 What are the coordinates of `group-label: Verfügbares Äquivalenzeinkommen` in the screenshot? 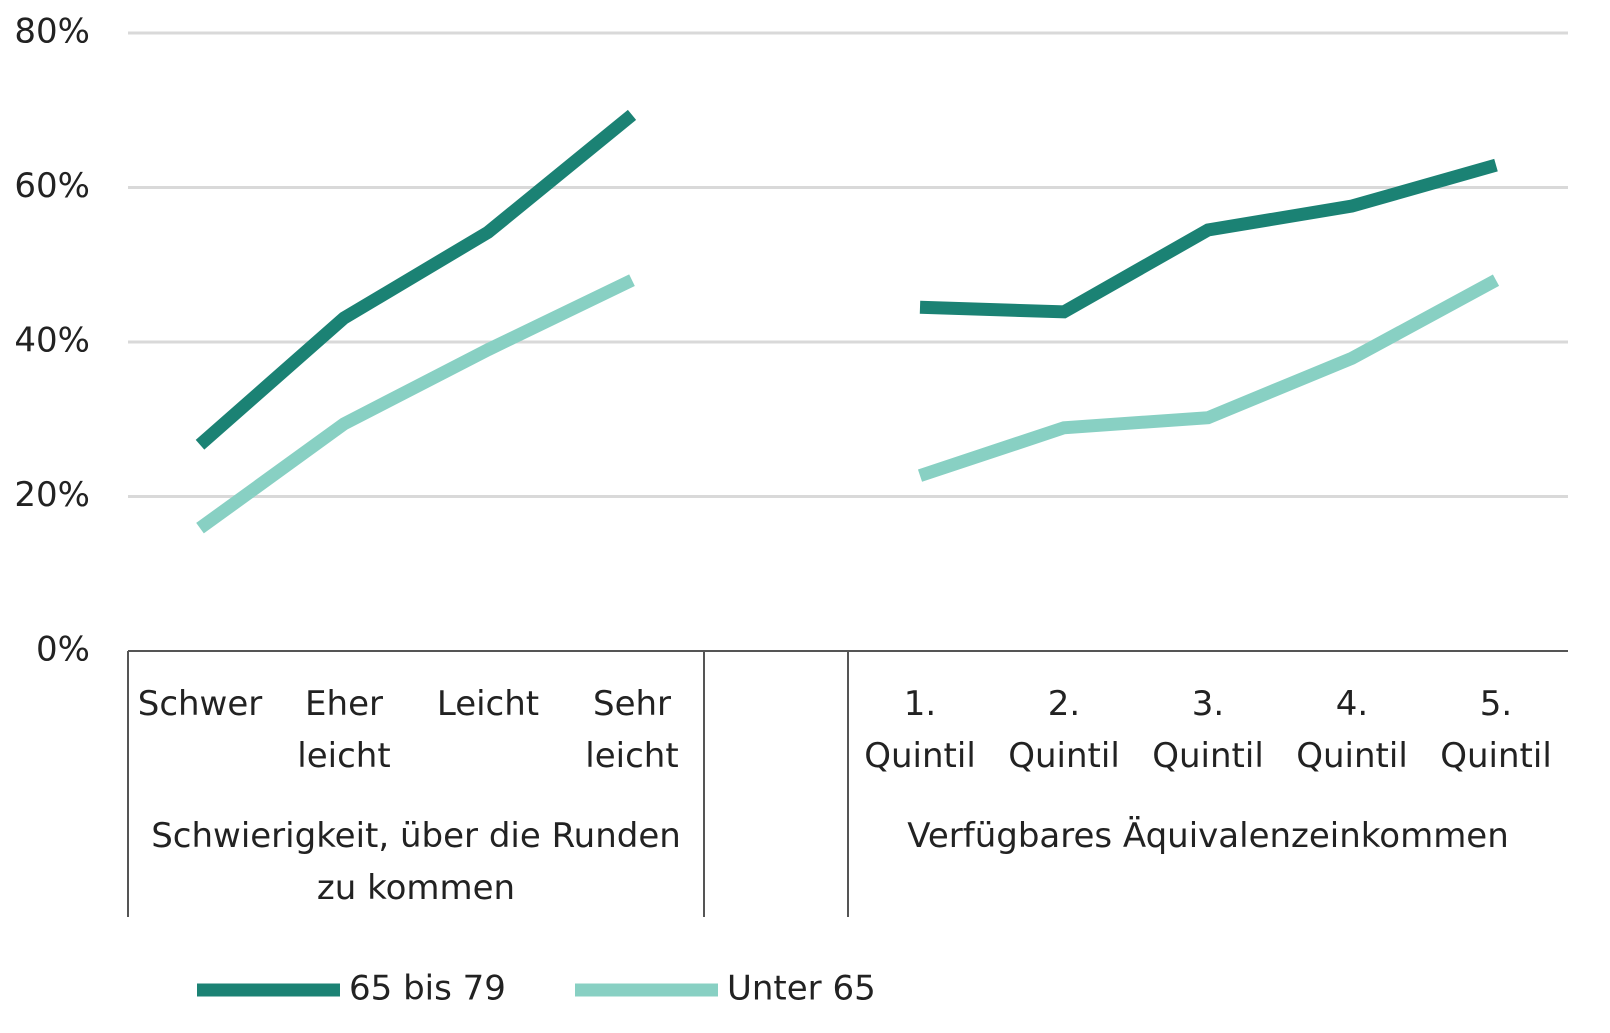 It's located at (1208, 836).